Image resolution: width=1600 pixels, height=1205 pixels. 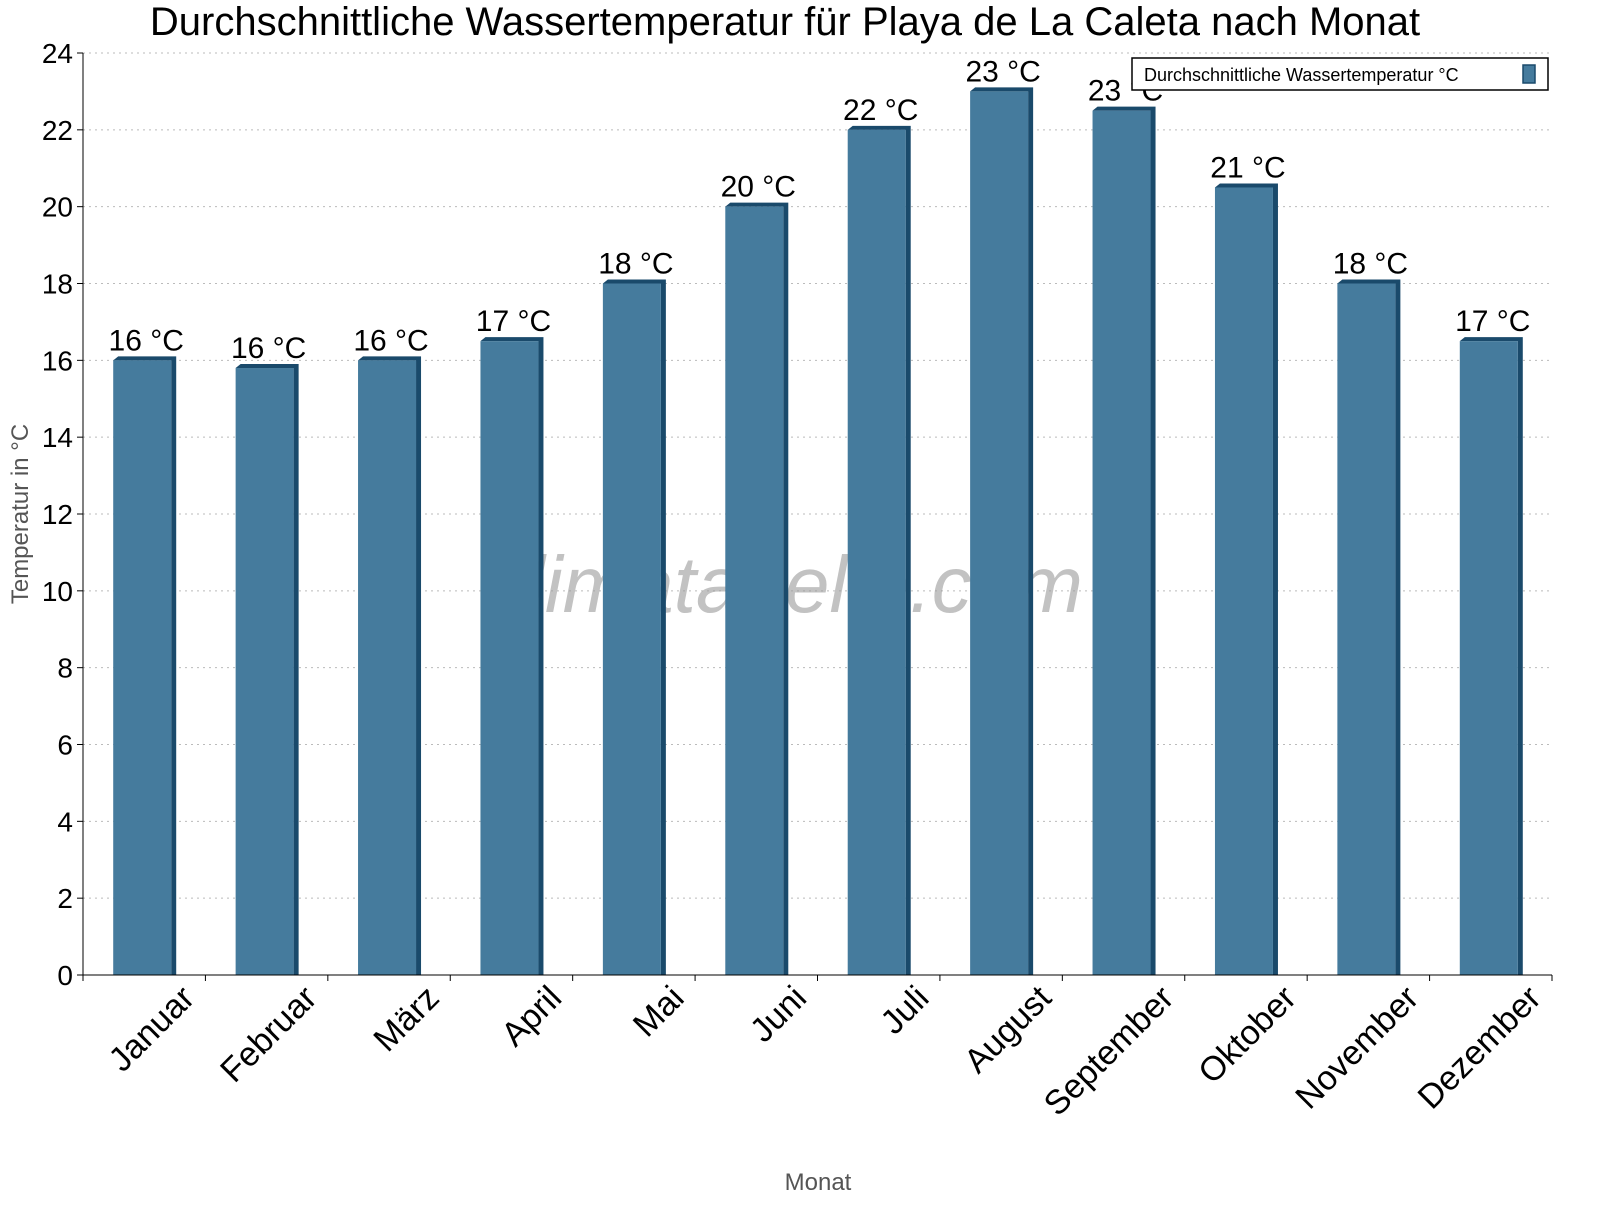 What do you see at coordinates (268, 1034) in the screenshot?
I see `x-tick-label: Februar` at bounding box center [268, 1034].